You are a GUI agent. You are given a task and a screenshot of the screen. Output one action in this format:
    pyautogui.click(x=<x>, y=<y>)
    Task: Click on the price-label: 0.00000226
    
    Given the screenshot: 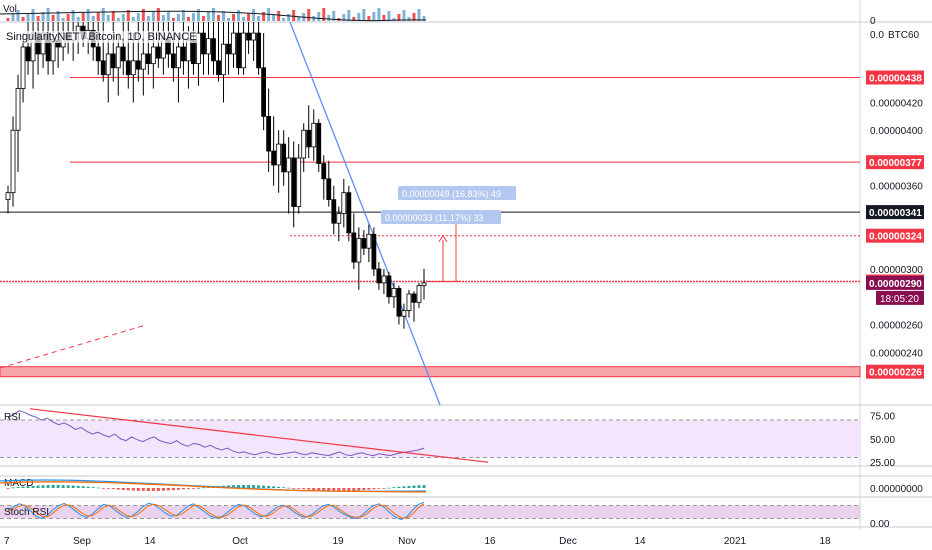 What is the action you would take?
    pyautogui.click(x=895, y=373)
    